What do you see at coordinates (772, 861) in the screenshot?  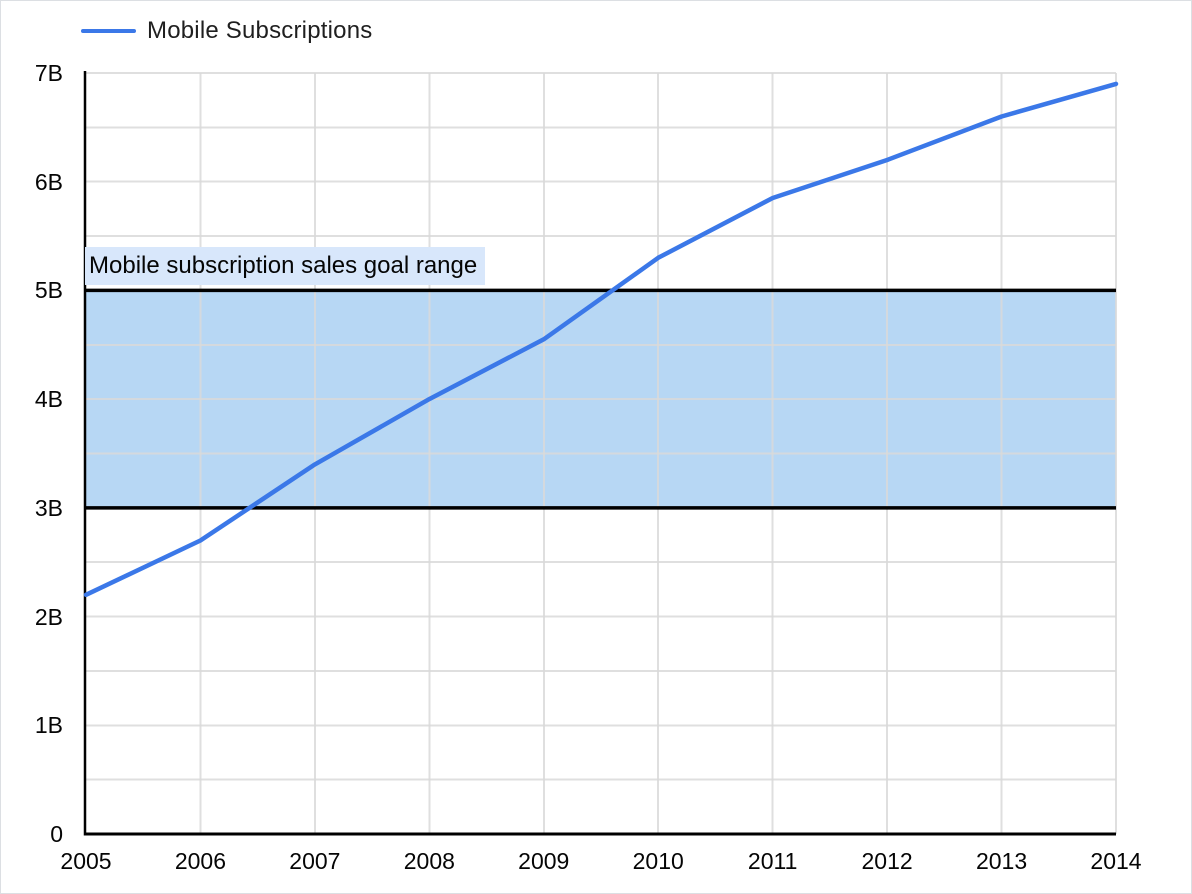 I see `x-axis-tick-label: 2011` at bounding box center [772, 861].